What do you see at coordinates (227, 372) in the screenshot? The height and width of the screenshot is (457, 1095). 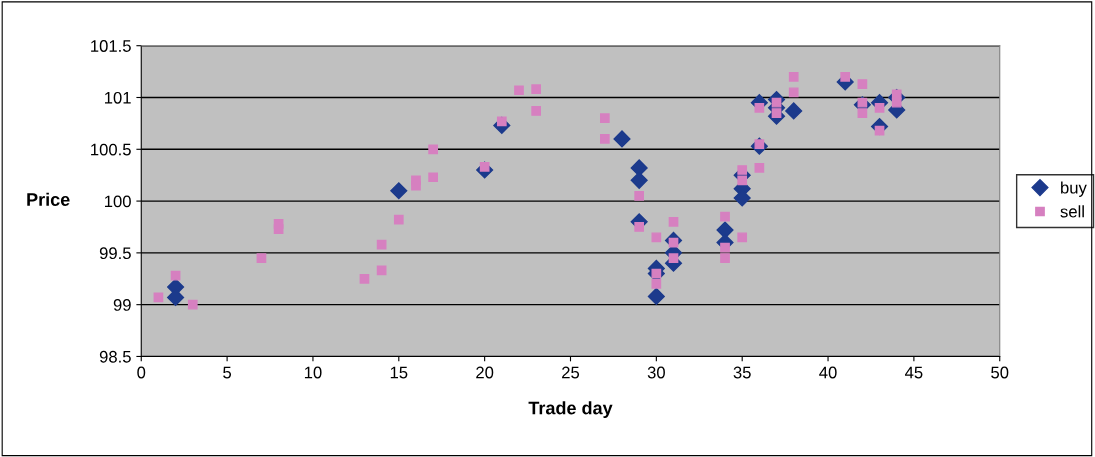 I see `x-tick-label: 5` at bounding box center [227, 372].